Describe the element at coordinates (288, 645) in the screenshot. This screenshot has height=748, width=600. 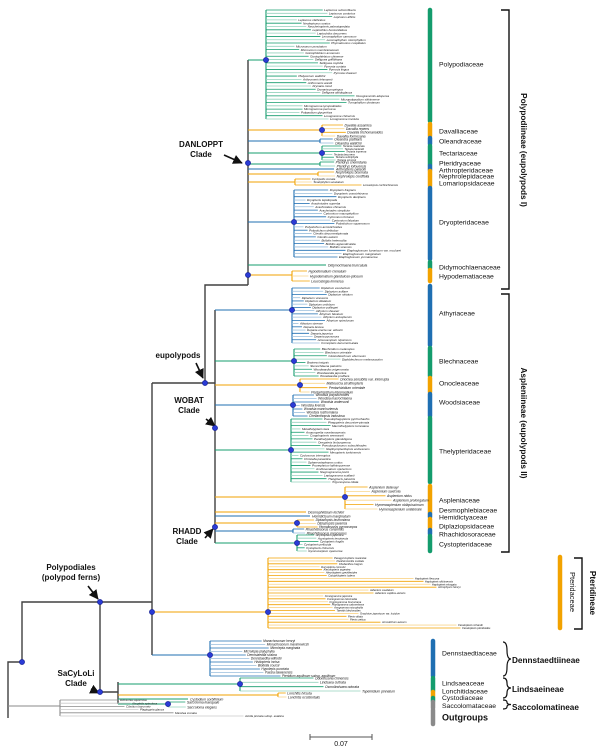
I see `tip-label: Monachosorum maximowiczii` at that location.